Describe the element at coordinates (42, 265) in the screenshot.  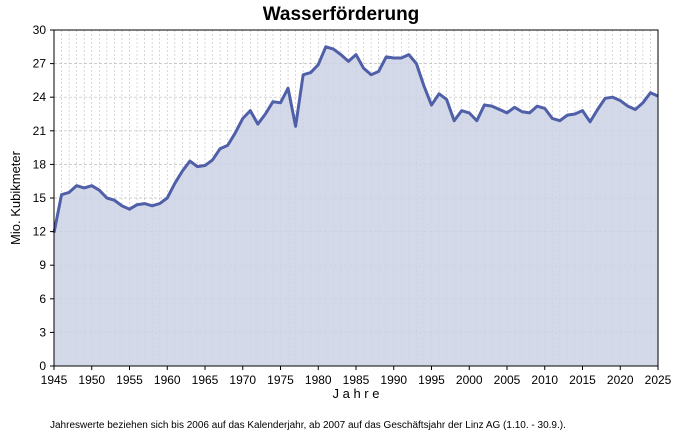
I see `y-tick-label: 9` at that location.